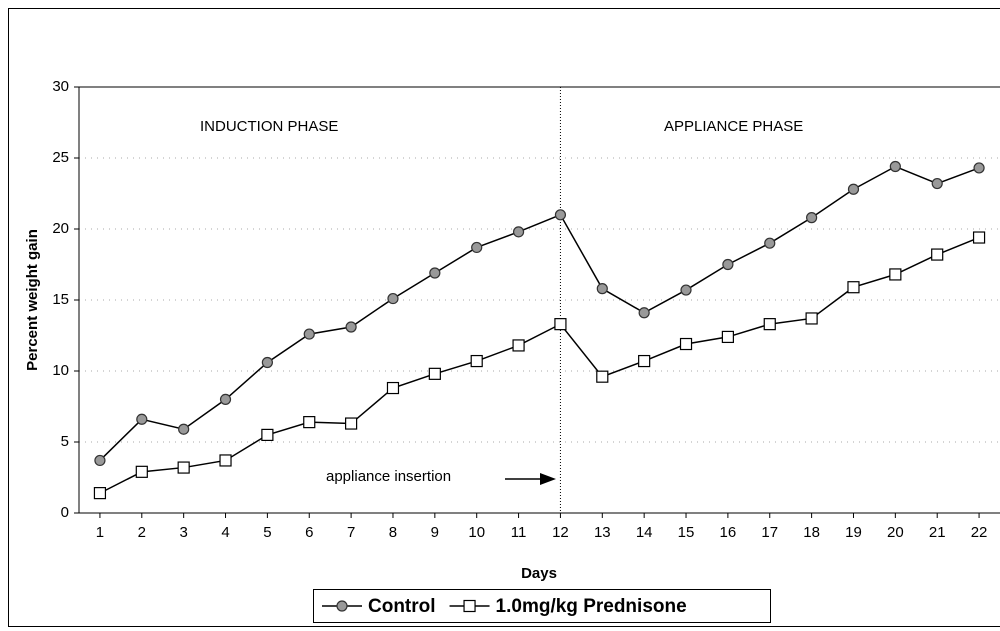  I want to click on legend, so click(542, 606).